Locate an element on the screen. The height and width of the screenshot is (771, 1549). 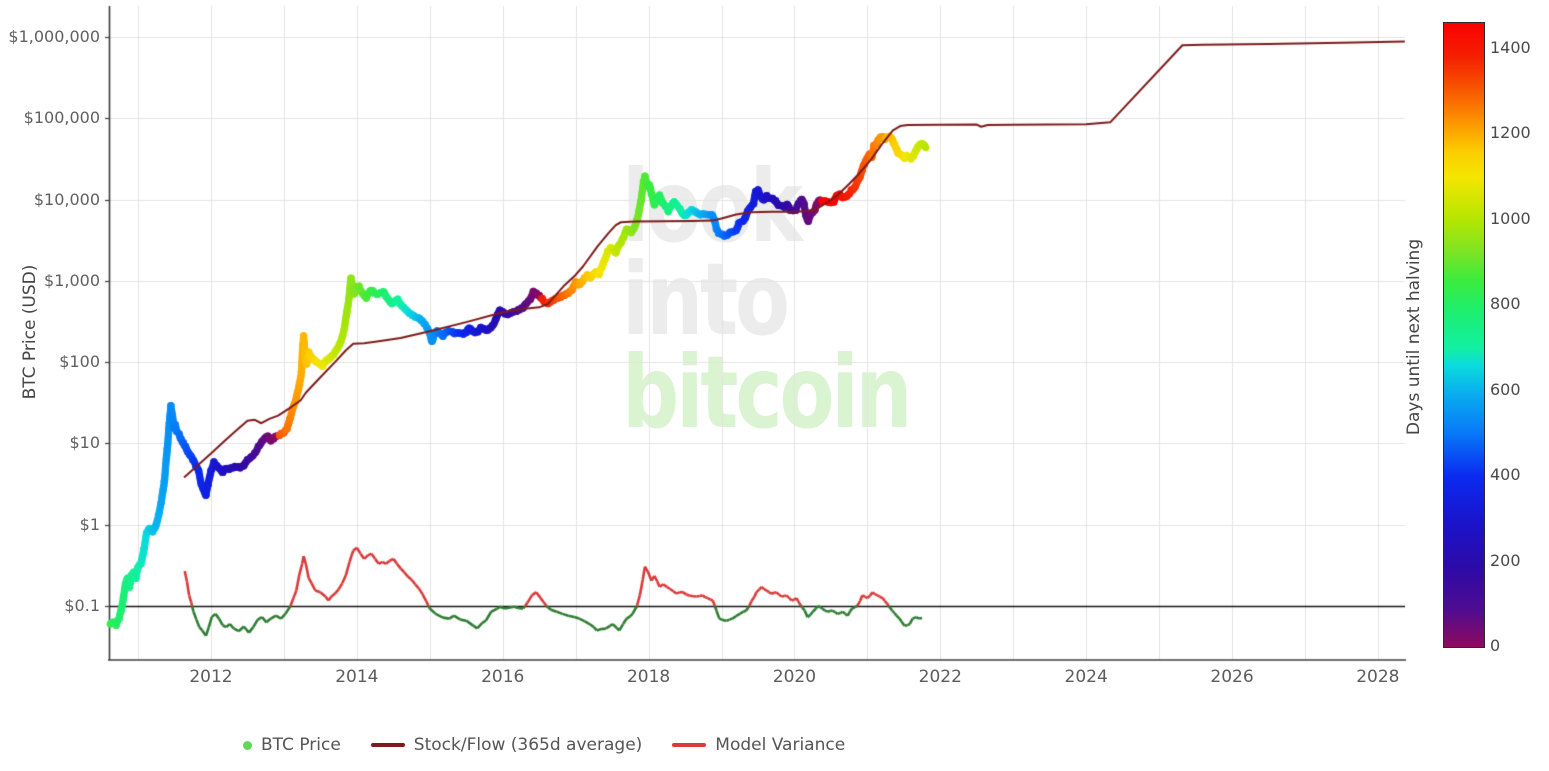
x-tick-label: 2012 is located at coordinates (211, 677).